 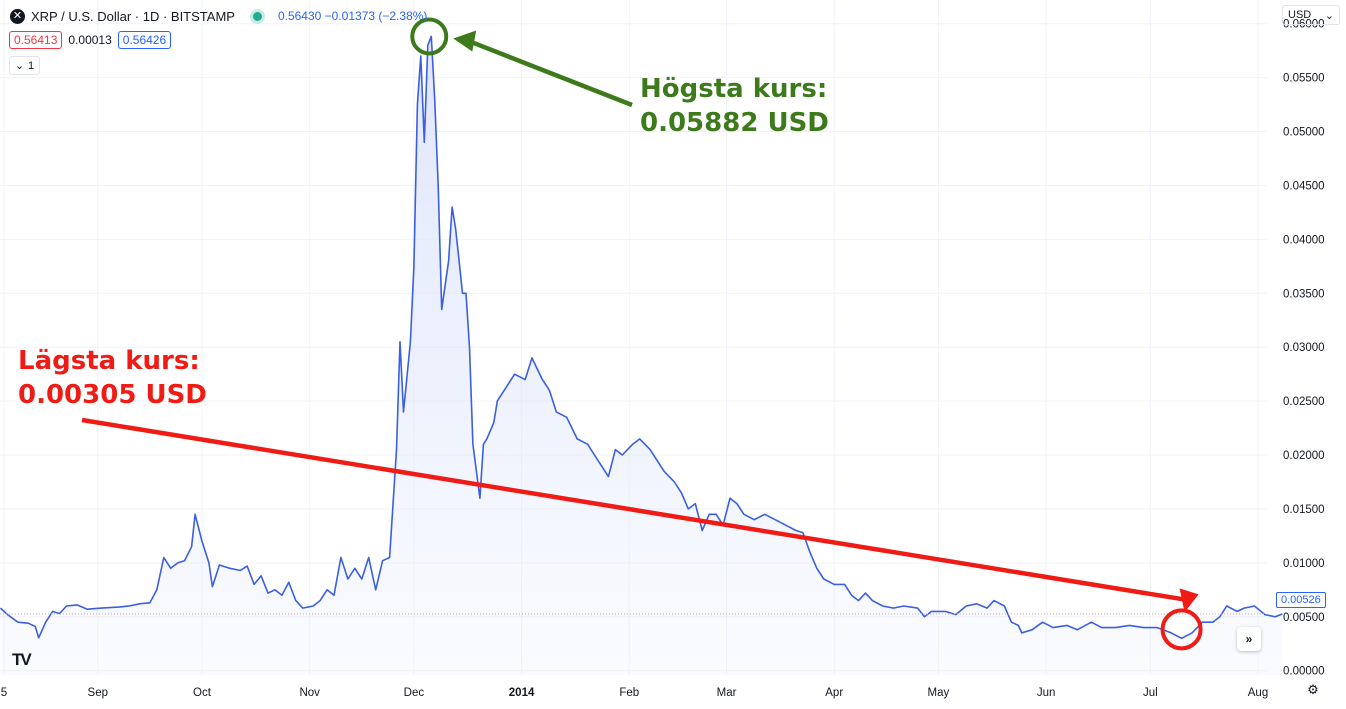 What do you see at coordinates (734, 89) in the screenshot?
I see `high-annotation-line1: Högsta kurs:` at bounding box center [734, 89].